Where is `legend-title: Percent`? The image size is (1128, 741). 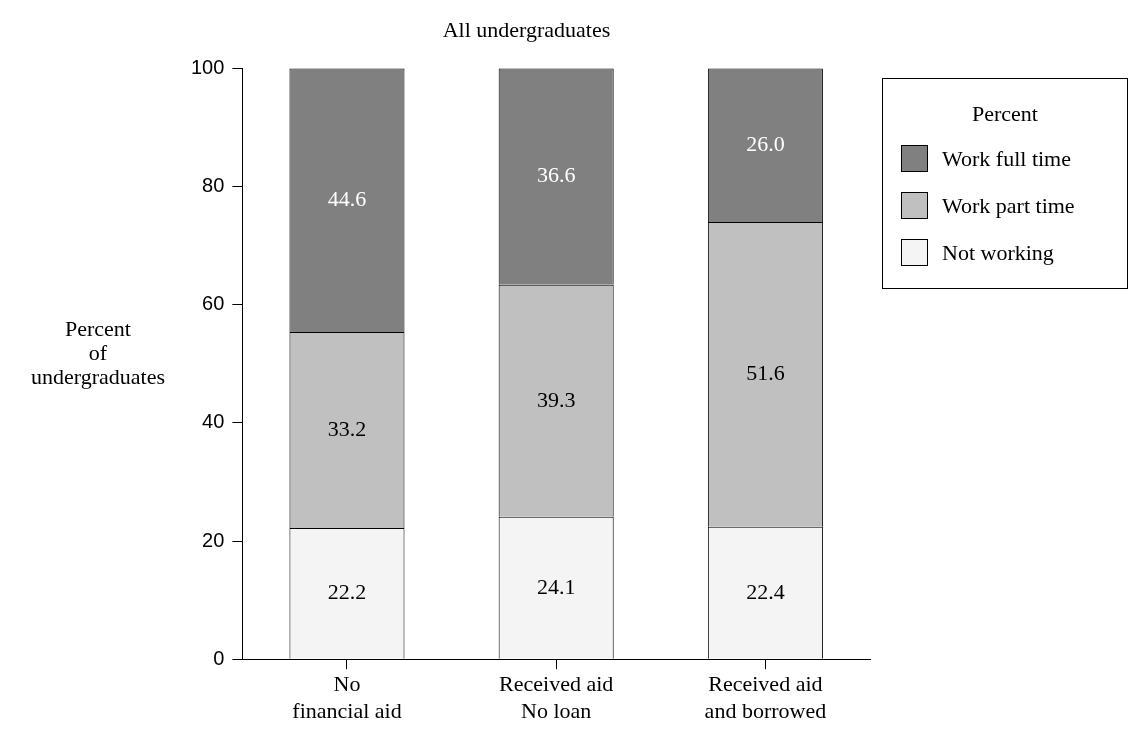 legend-title: Percent is located at coordinates (1005, 114).